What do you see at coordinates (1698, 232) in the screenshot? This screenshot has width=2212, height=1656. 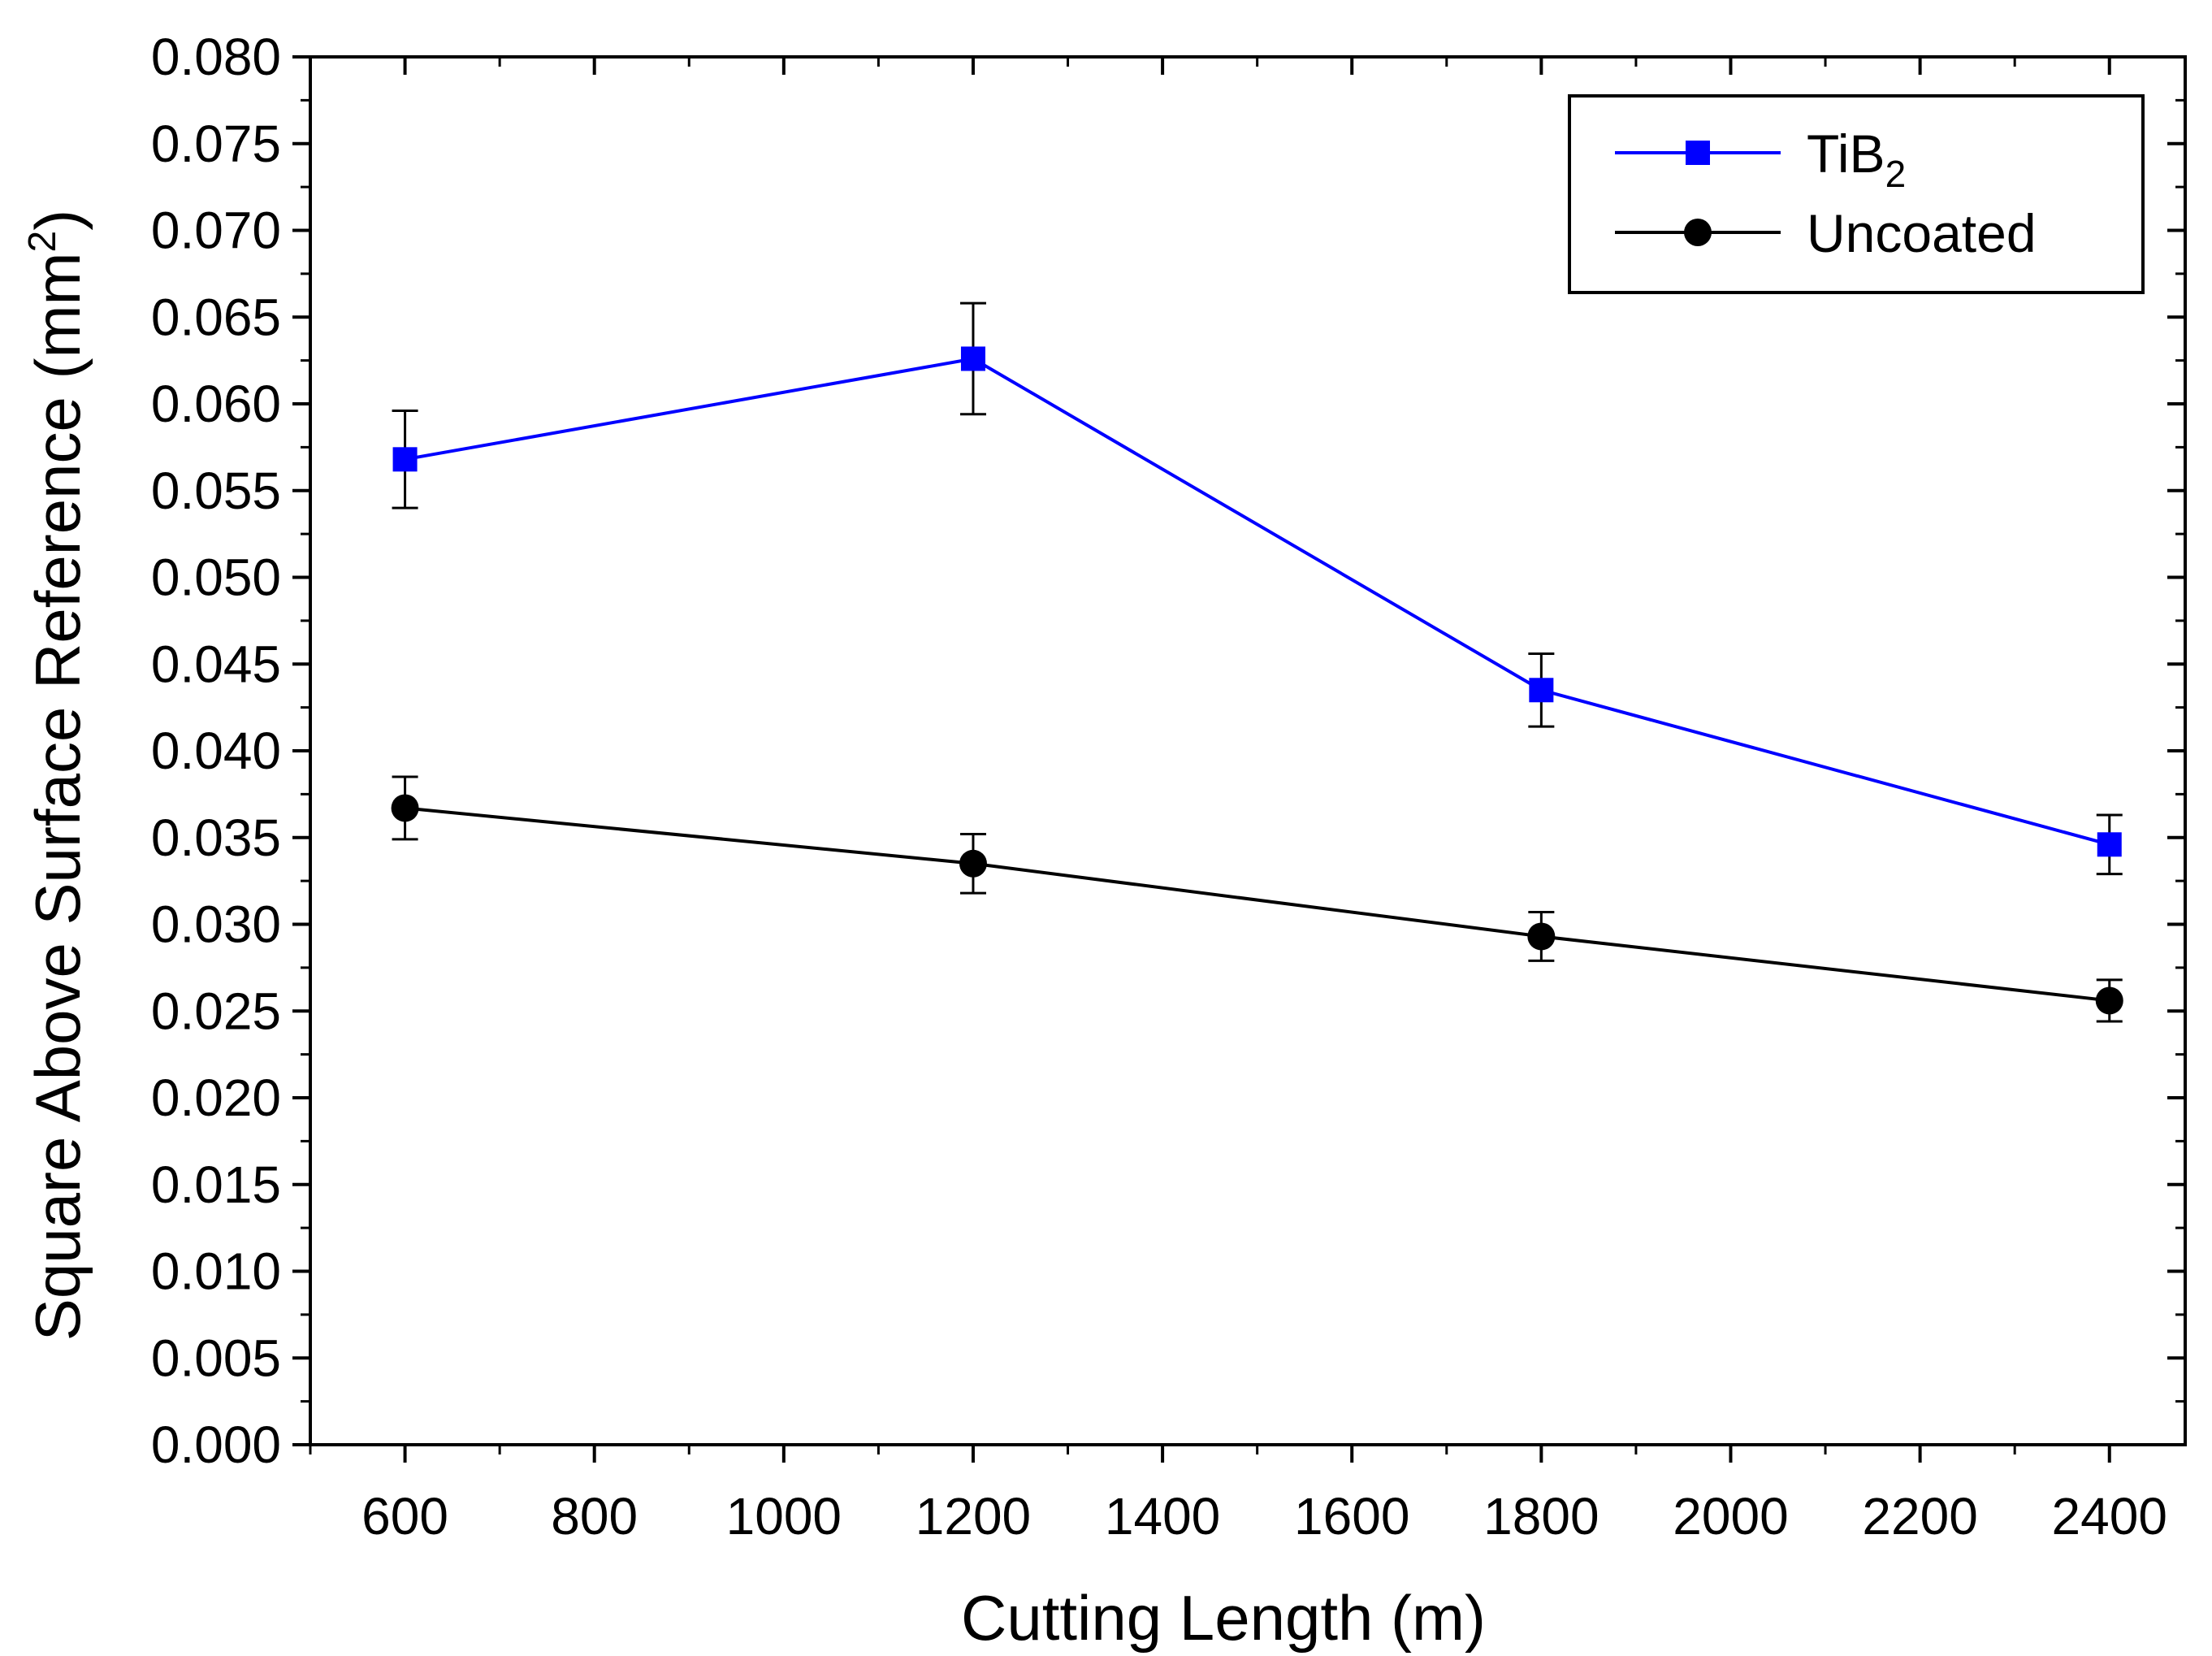 I see `legend-marker-uncoated` at bounding box center [1698, 232].